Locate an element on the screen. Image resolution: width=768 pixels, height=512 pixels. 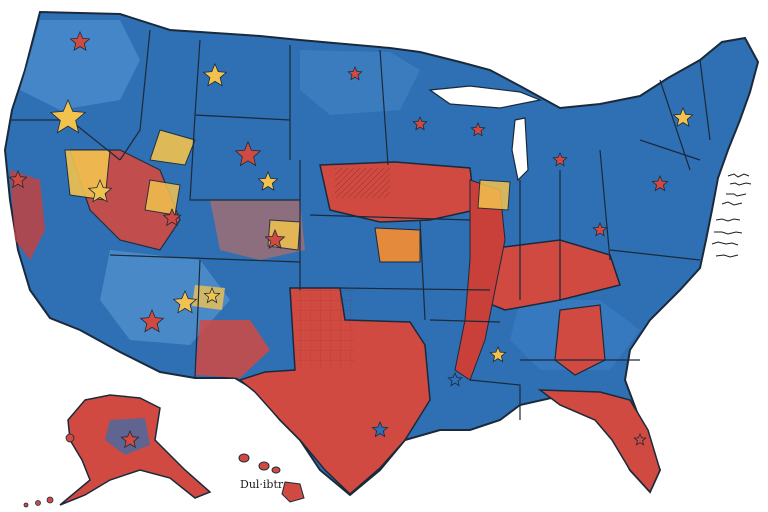
texas-grid-overlay is located at coordinates (325, 330).